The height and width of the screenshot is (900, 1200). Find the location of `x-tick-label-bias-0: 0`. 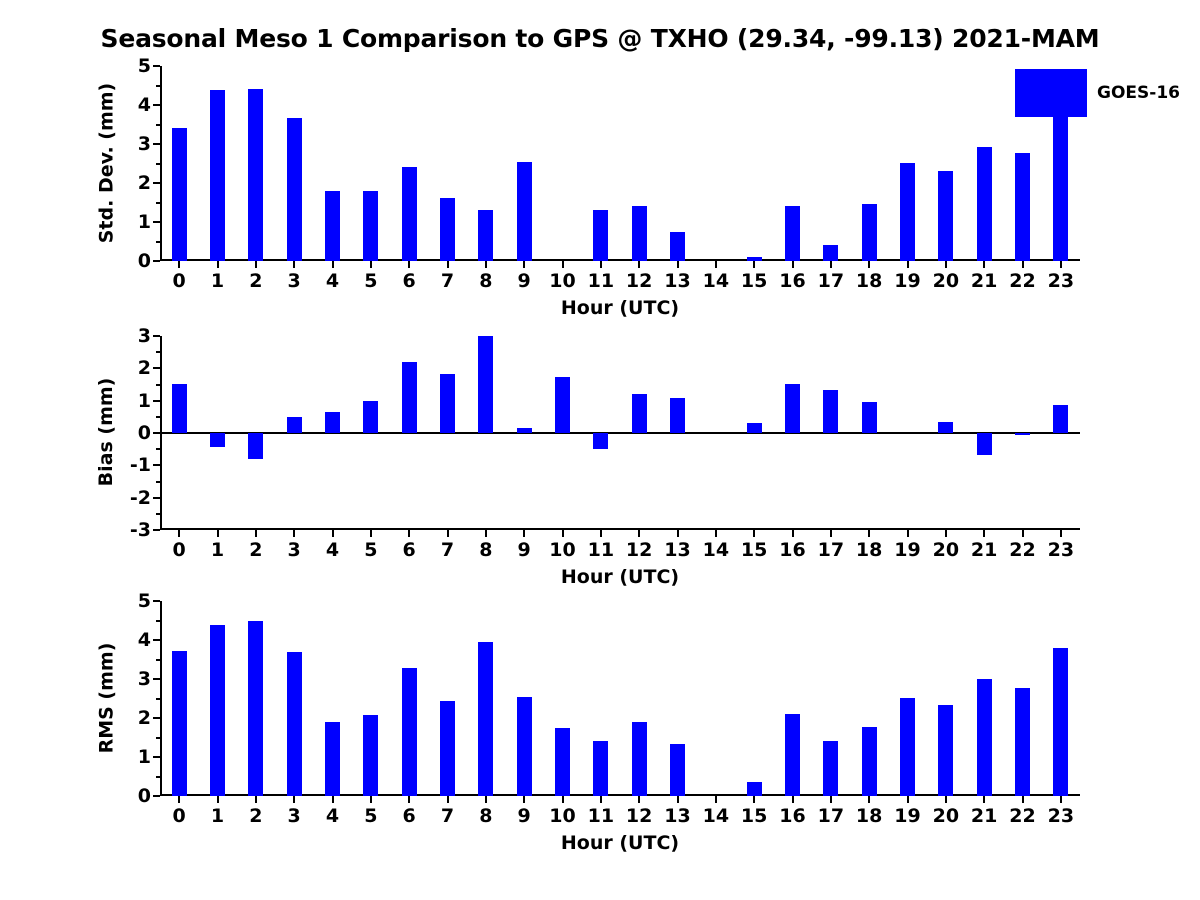

x-tick-label-bias-0: 0 is located at coordinates (179, 550).